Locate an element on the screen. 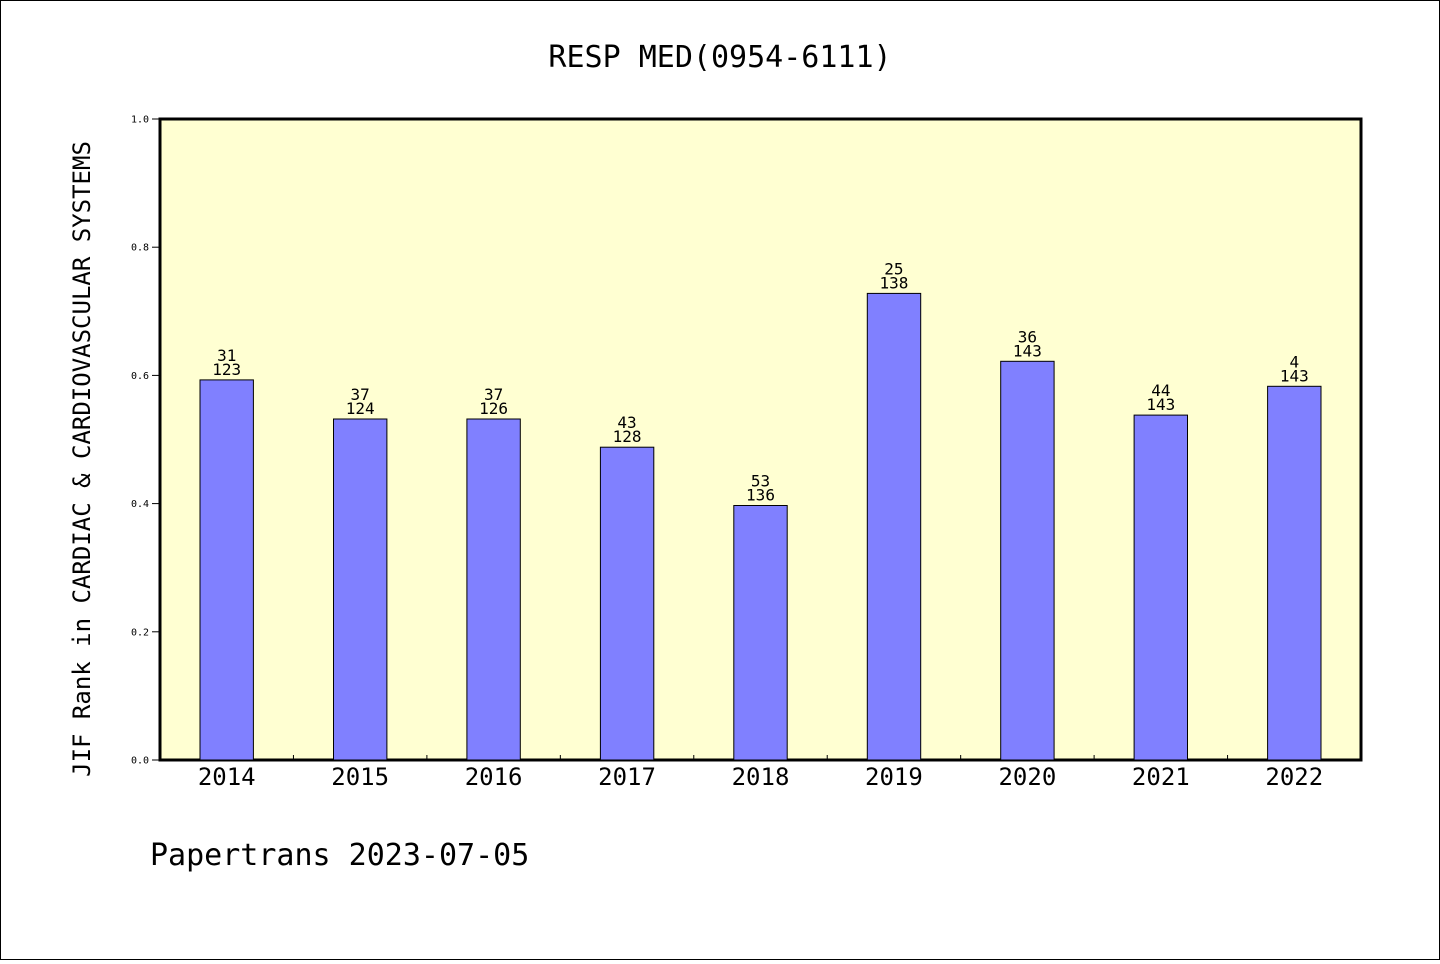 The image size is (1440, 964). x-tick-label-2015: 2015 is located at coordinates (360, 777).